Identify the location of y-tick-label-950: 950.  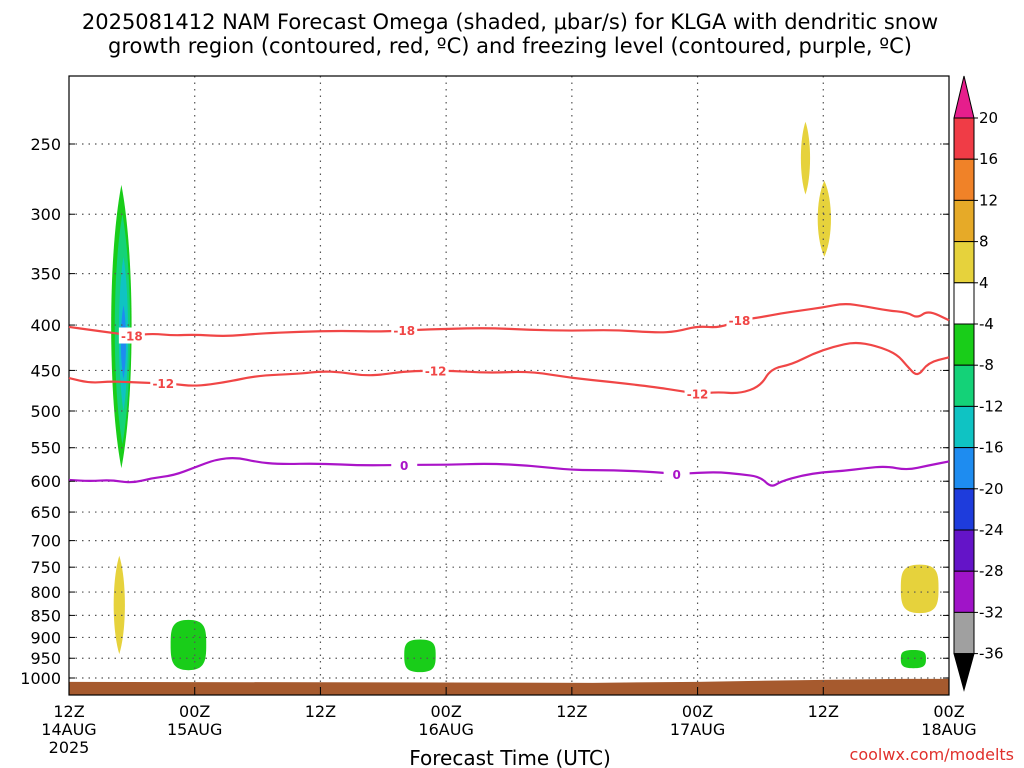
(45, 658).